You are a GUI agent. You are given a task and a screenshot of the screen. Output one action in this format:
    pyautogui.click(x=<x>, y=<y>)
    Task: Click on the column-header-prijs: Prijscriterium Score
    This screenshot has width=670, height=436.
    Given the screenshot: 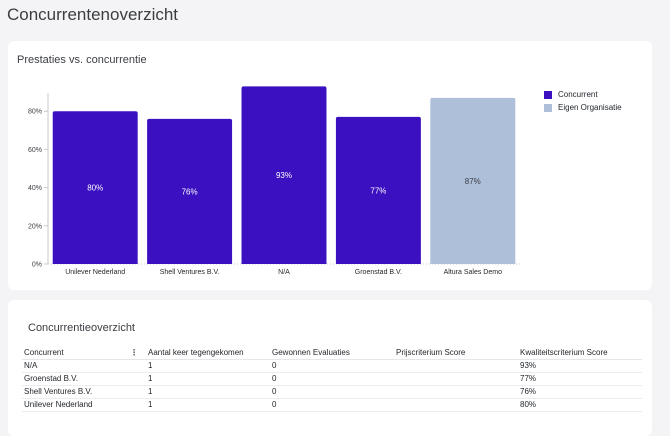 What is the action you would take?
    pyautogui.click(x=456, y=353)
    